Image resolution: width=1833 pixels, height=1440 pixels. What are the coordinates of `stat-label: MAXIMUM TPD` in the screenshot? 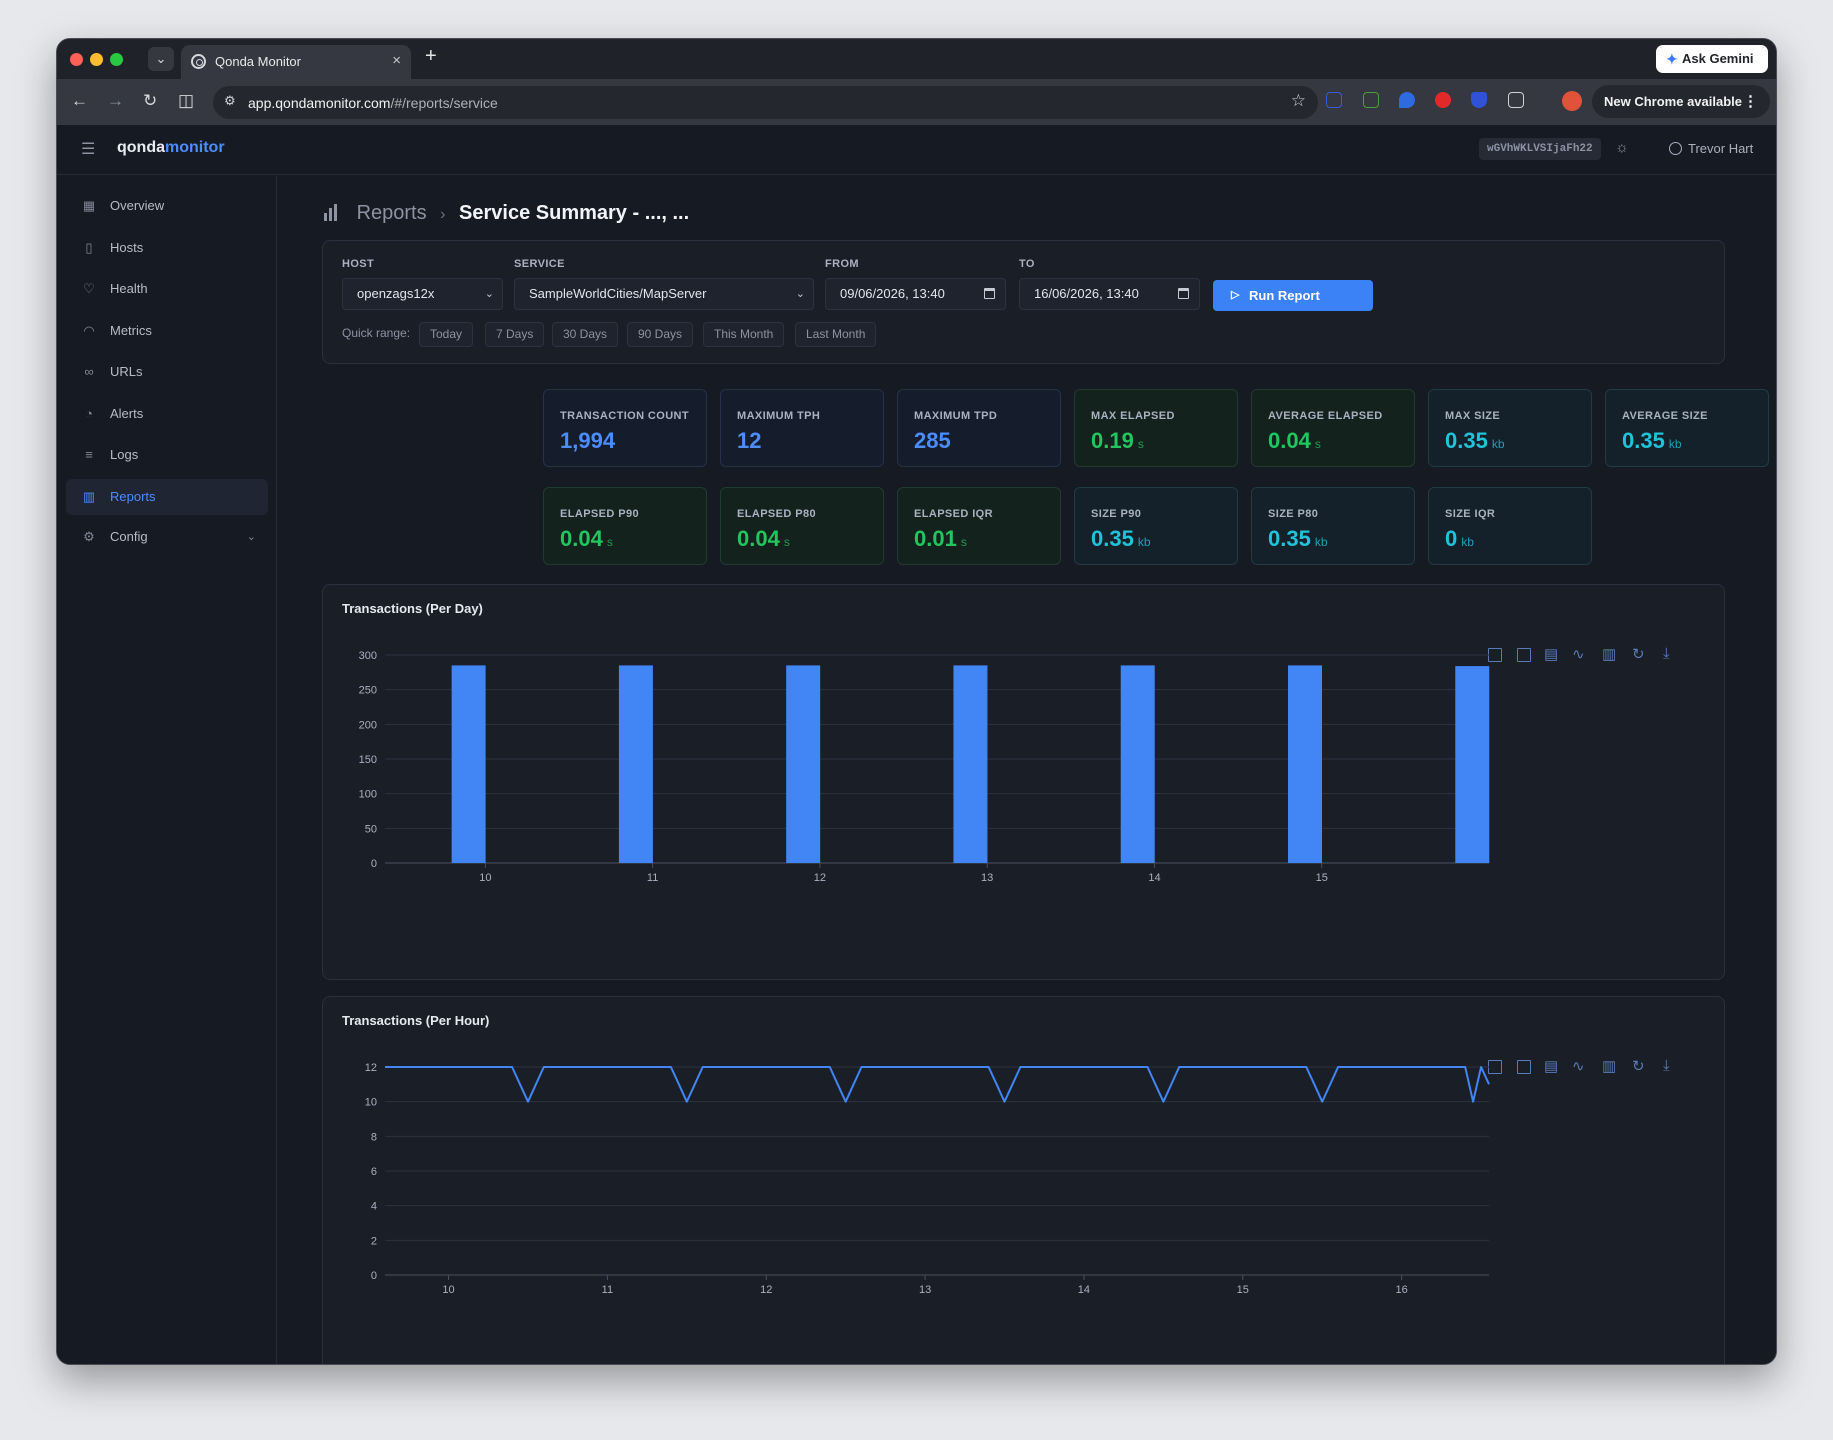 It's located at (956, 416).